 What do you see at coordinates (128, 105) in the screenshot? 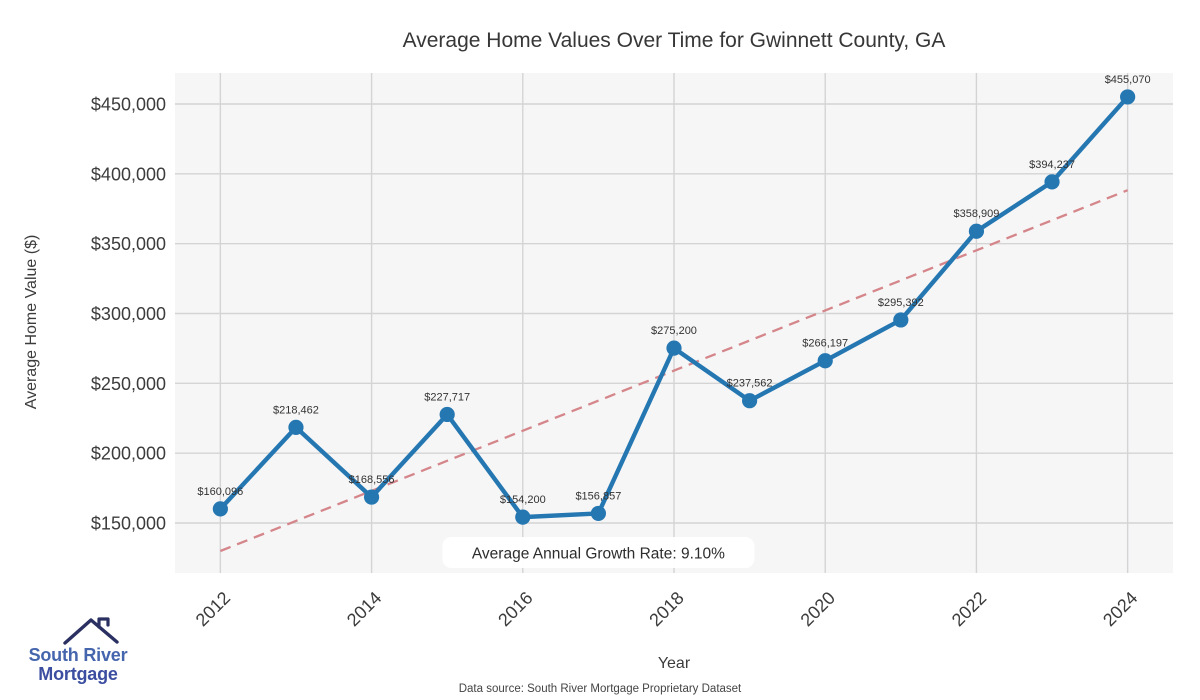
I see `y-tick-label: $450,000` at bounding box center [128, 105].